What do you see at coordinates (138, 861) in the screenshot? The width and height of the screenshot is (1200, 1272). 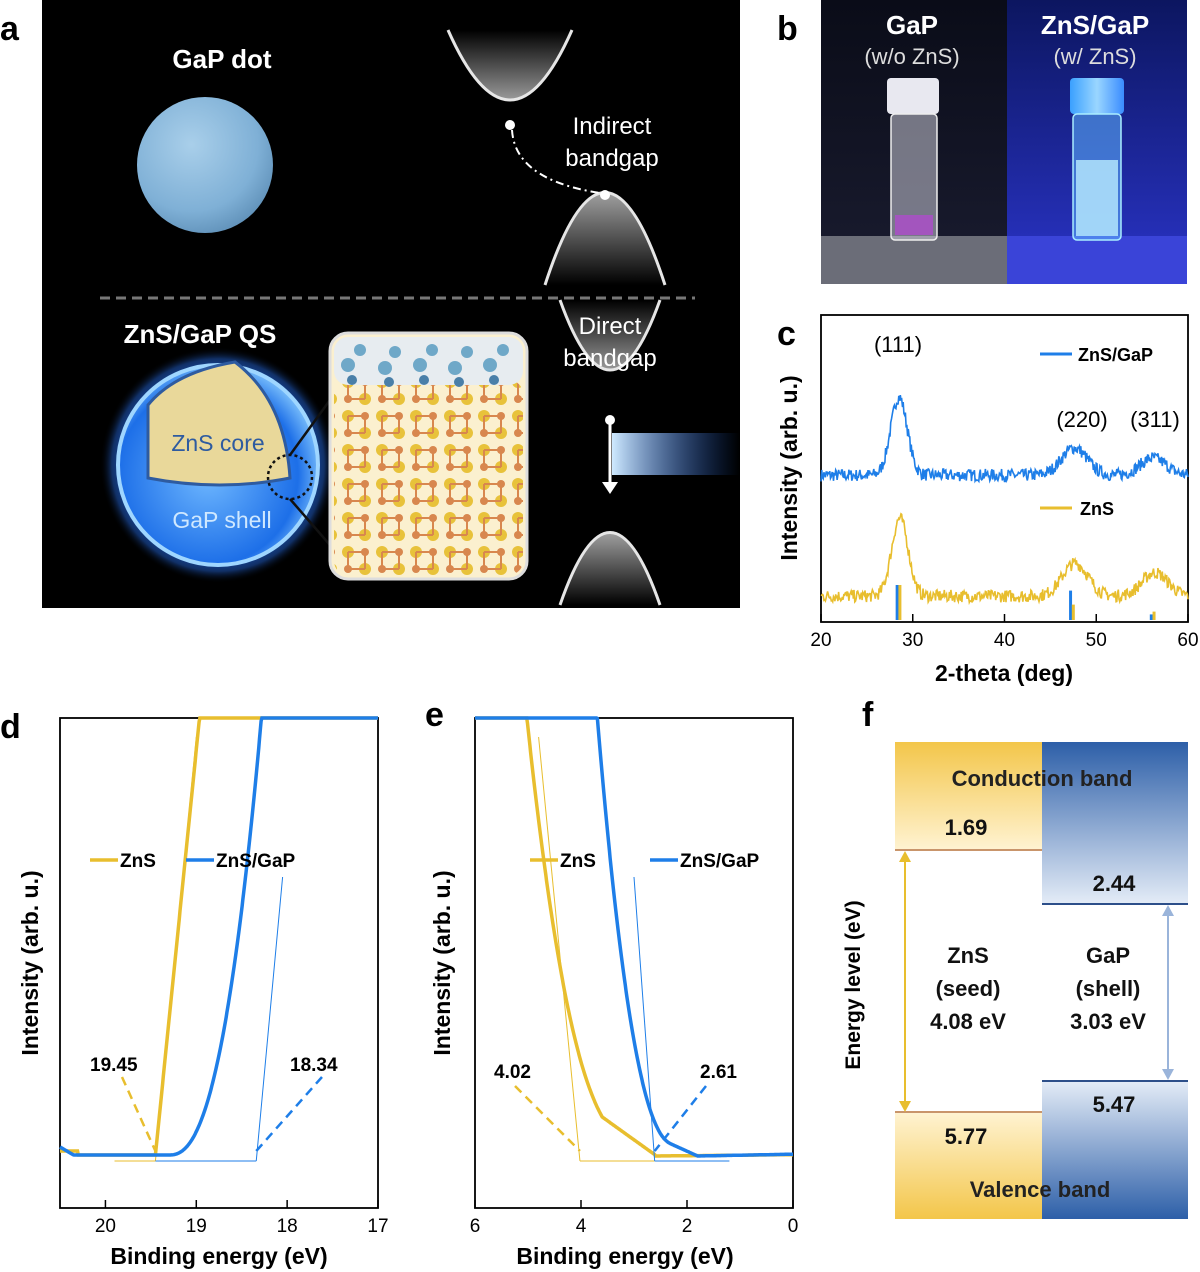 I see `ups-d-legend-zns: ZnS` at bounding box center [138, 861].